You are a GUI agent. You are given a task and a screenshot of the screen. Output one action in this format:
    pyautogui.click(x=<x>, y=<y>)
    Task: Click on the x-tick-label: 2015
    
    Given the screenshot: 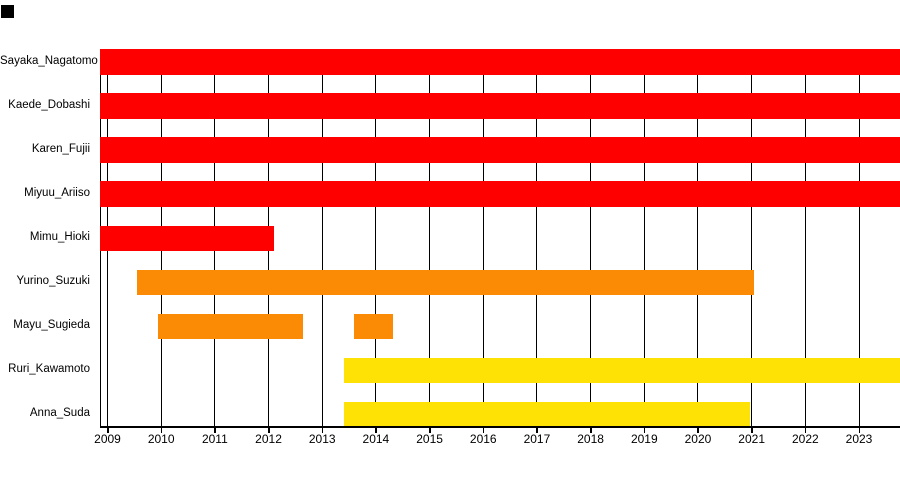 What is the action you would take?
    pyautogui.click(x=429, y=439)
    